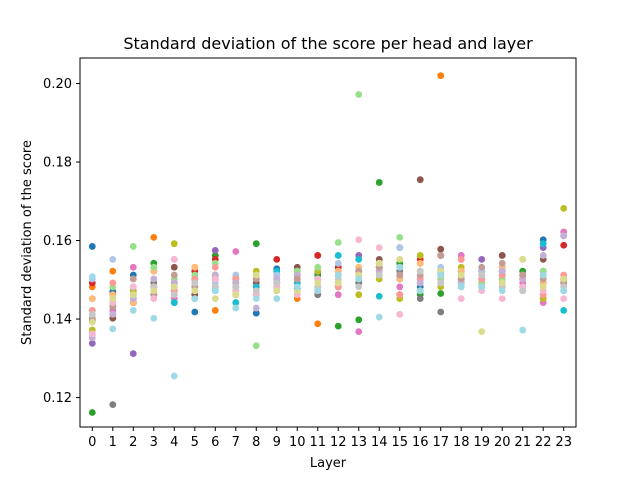  What do you see at coordinates (317, 442) in the screenshot?
I see `x-tick-label: 11` at bounding box center [317, 442].